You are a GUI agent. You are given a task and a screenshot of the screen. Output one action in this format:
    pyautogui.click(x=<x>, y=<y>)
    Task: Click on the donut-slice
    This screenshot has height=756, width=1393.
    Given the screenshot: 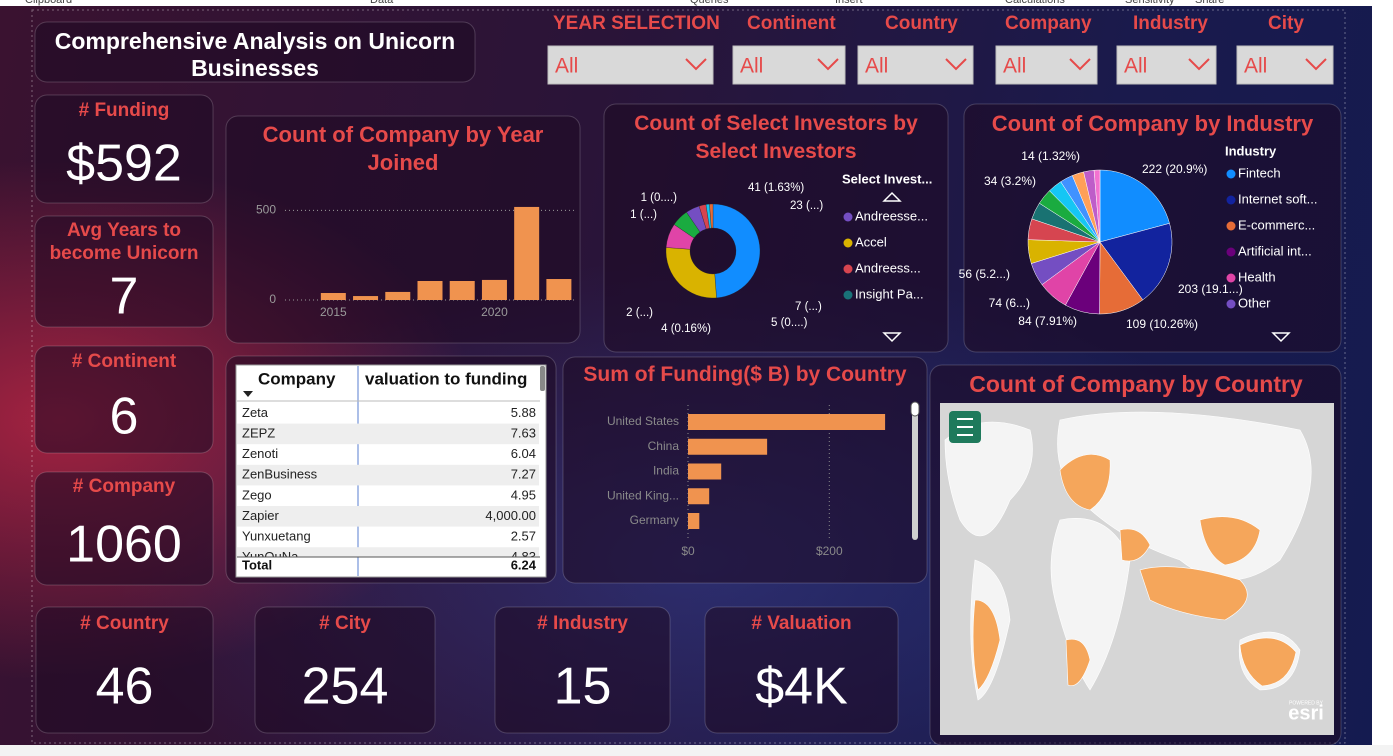 What is the action you would take?
    pyautogui.click(x=736, y=251)
    